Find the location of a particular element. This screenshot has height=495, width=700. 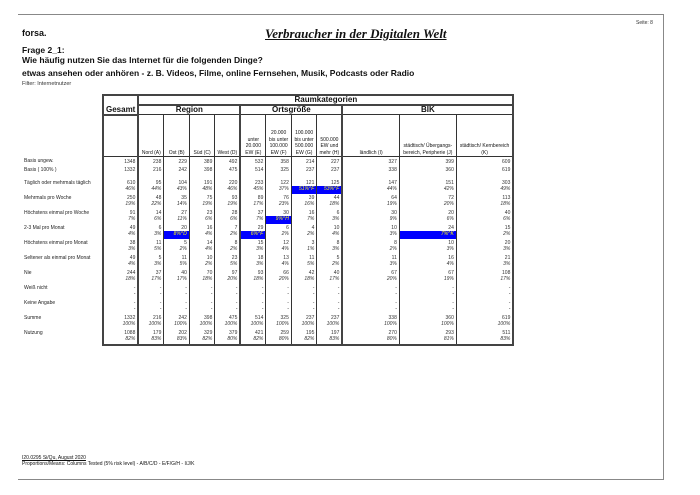

table-cell: 10 is located at coordinates (202, 257).